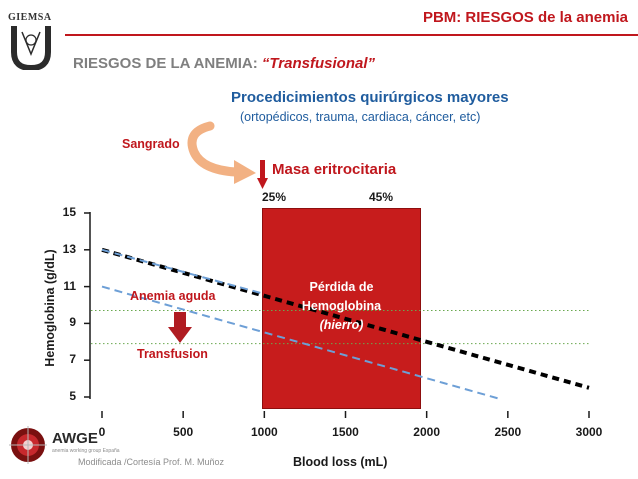 The width and height of the screenshot is (638, 479). I want to click on giemsa-logo-text: GIEMSA, so click(30, 17).